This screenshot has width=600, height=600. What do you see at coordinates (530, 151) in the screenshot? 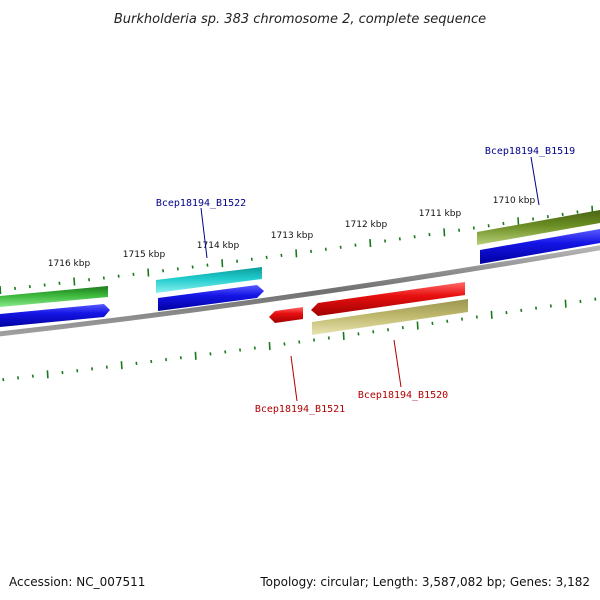
I see `gene-label-b1519: Bcep18194_B1519` at bounding box center [530, 151].